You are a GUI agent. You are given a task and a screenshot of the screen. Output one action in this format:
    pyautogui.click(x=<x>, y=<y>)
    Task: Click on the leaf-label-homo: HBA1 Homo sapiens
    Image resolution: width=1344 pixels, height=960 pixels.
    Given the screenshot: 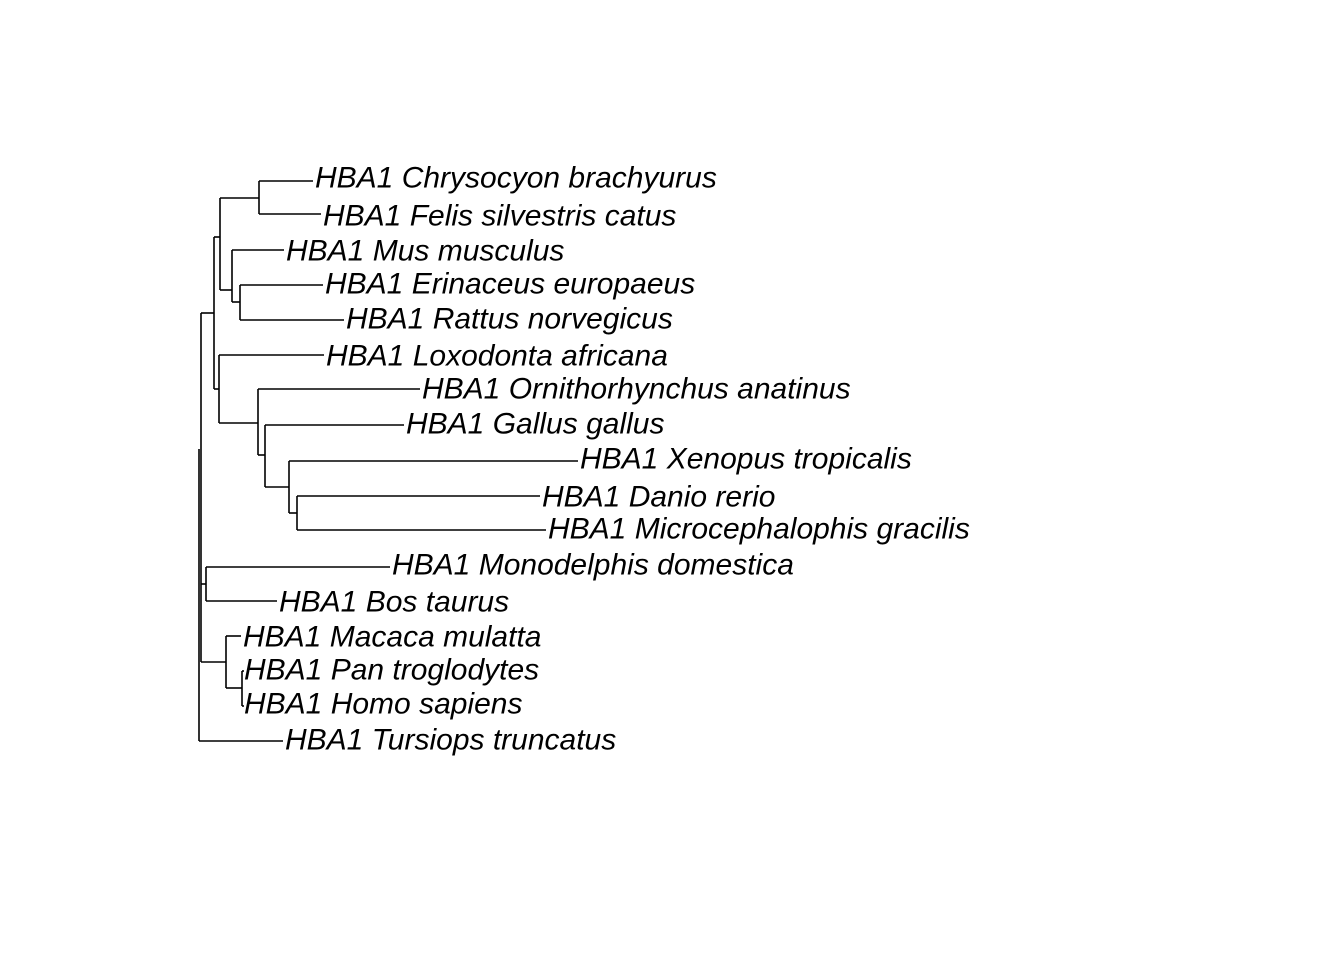 What is the action you would take?
    pyautogui.click(x=383, y=704)
    